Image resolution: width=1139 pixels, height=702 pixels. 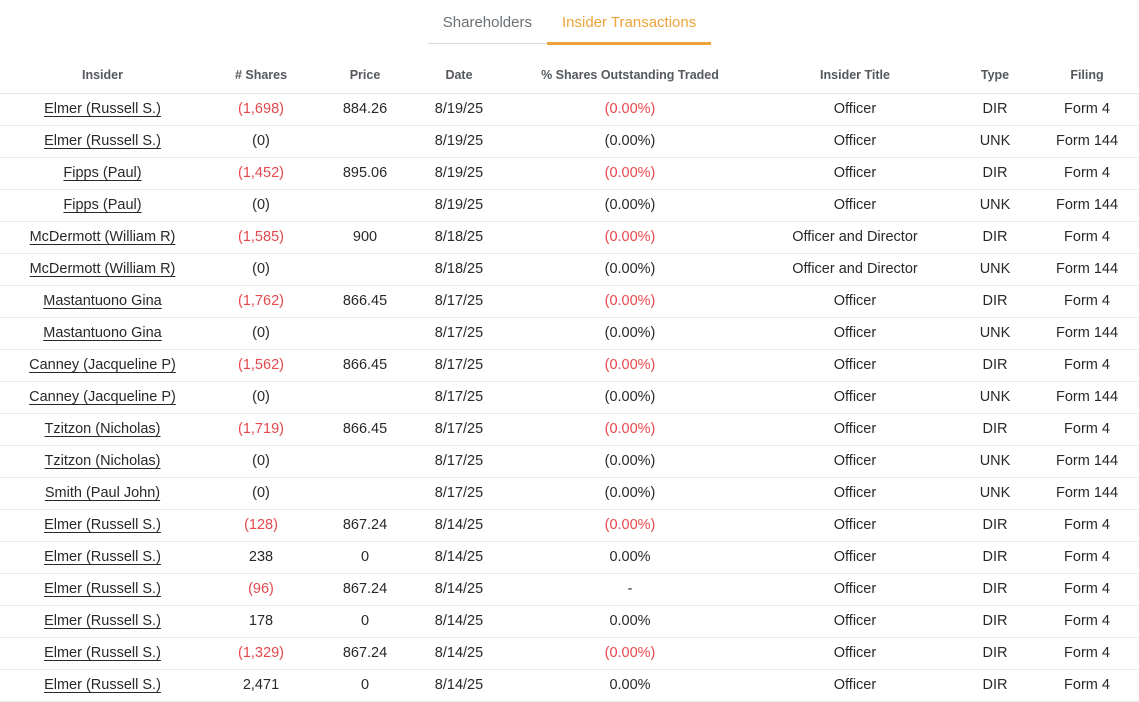 I want to click on shares-value: (0), so click(x=261, y=269).